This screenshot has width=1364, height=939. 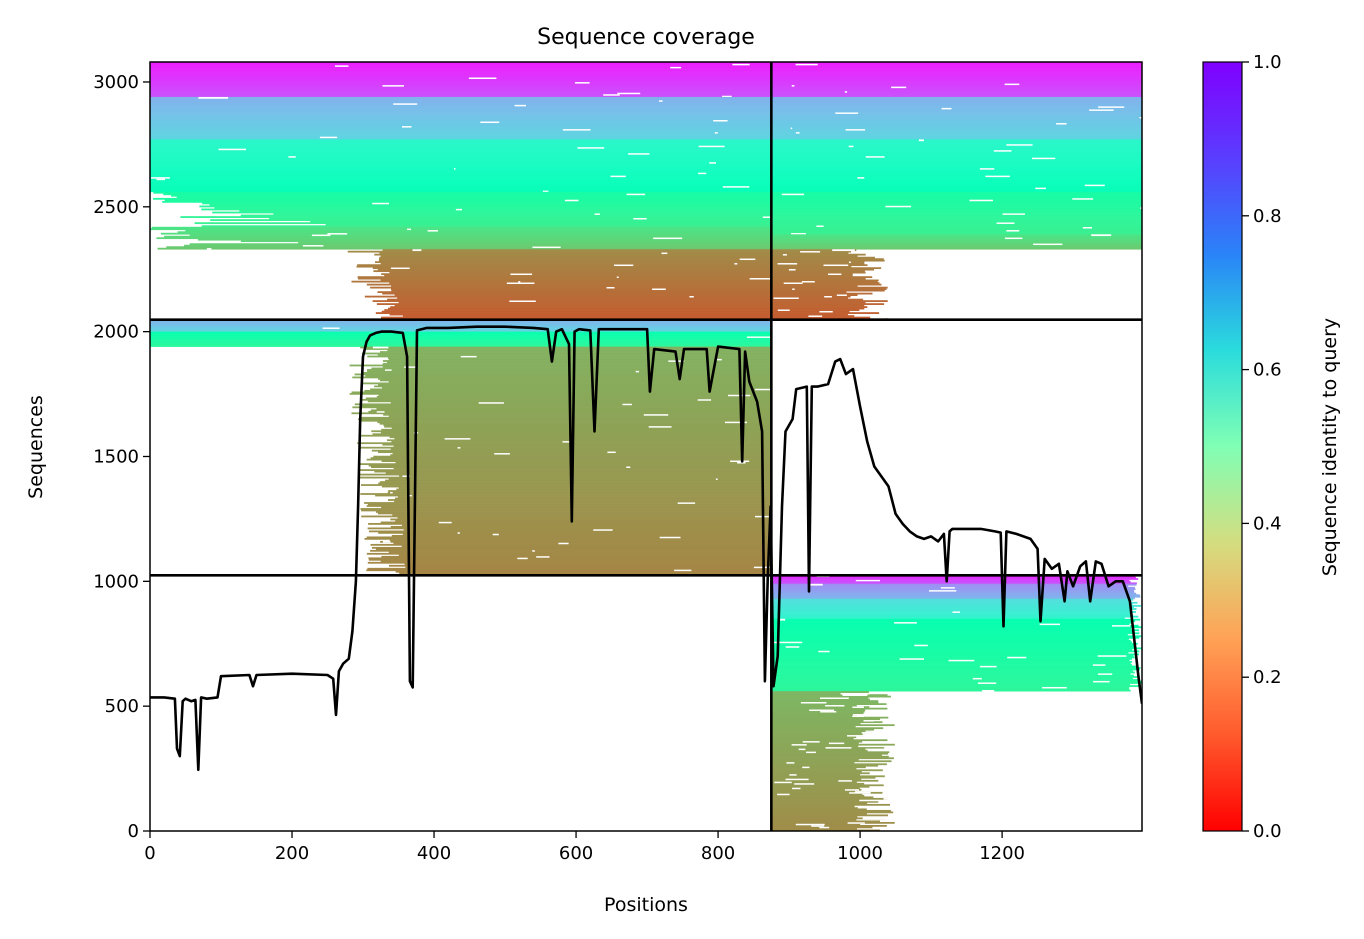 What do you see at coordinates (834, 761) in the screenshot?
I see `heatmap-band` at bounding box center [834, 761].